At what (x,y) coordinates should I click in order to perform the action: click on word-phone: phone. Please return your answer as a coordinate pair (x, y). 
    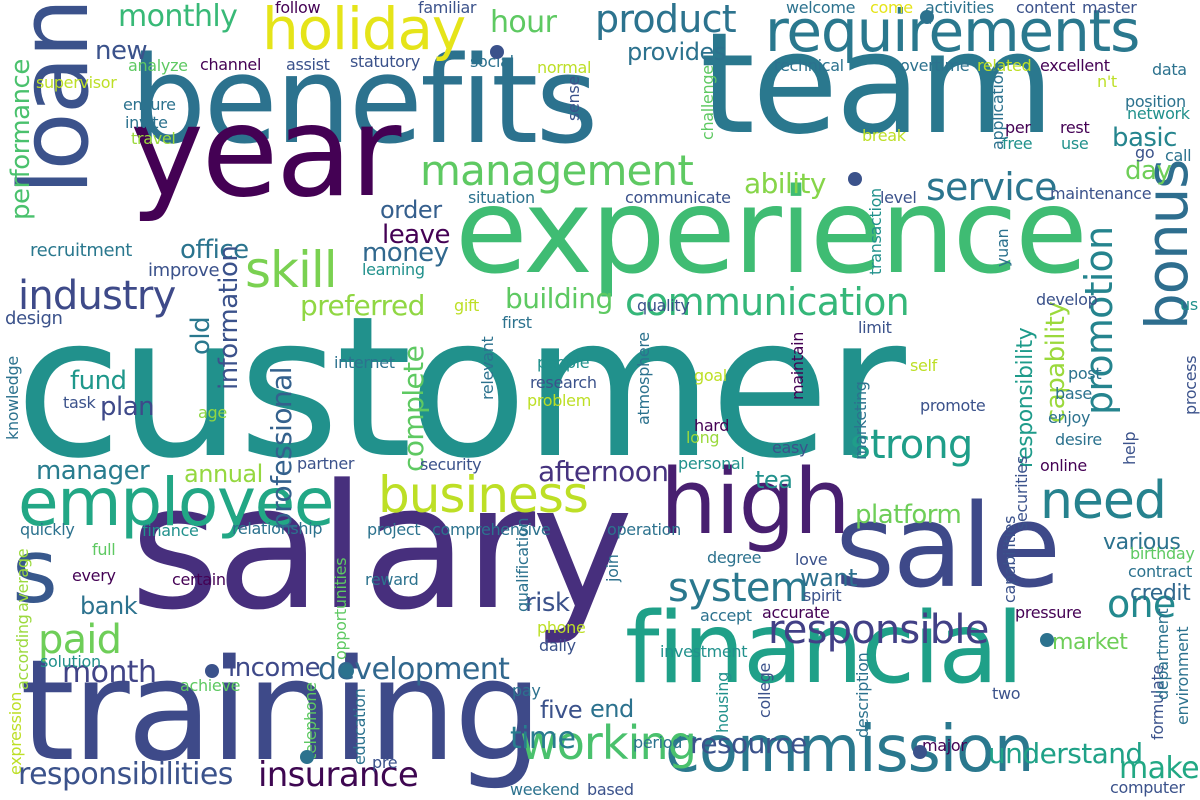
    Looking at the image, I should click on (561, 627).